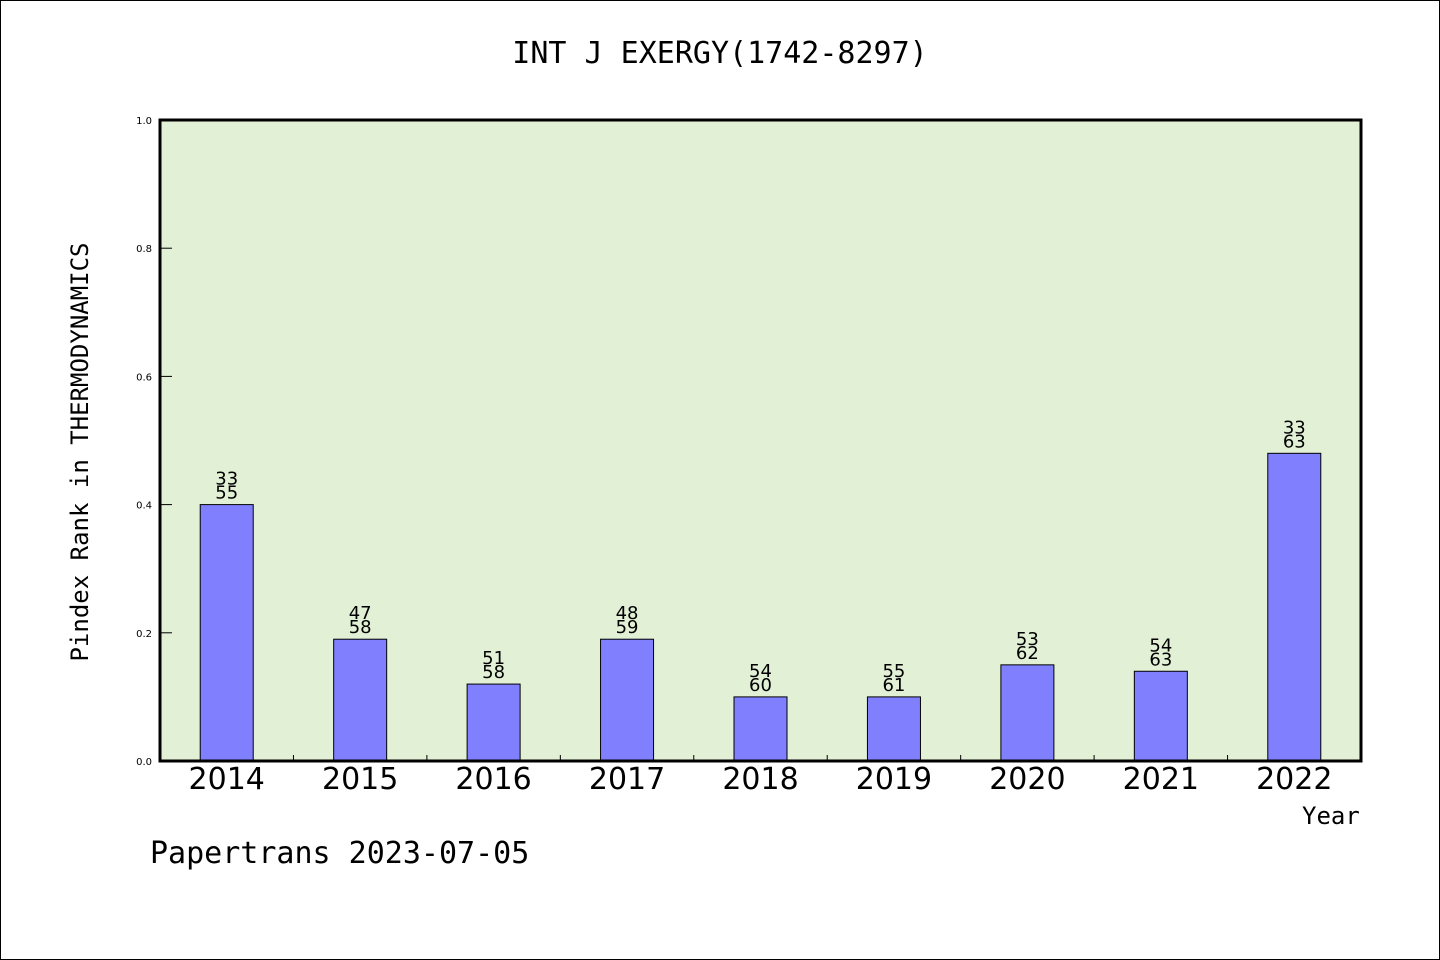 This screenshot has height=960, width=1440. I want to click on bar-2019, so click(893, 729).